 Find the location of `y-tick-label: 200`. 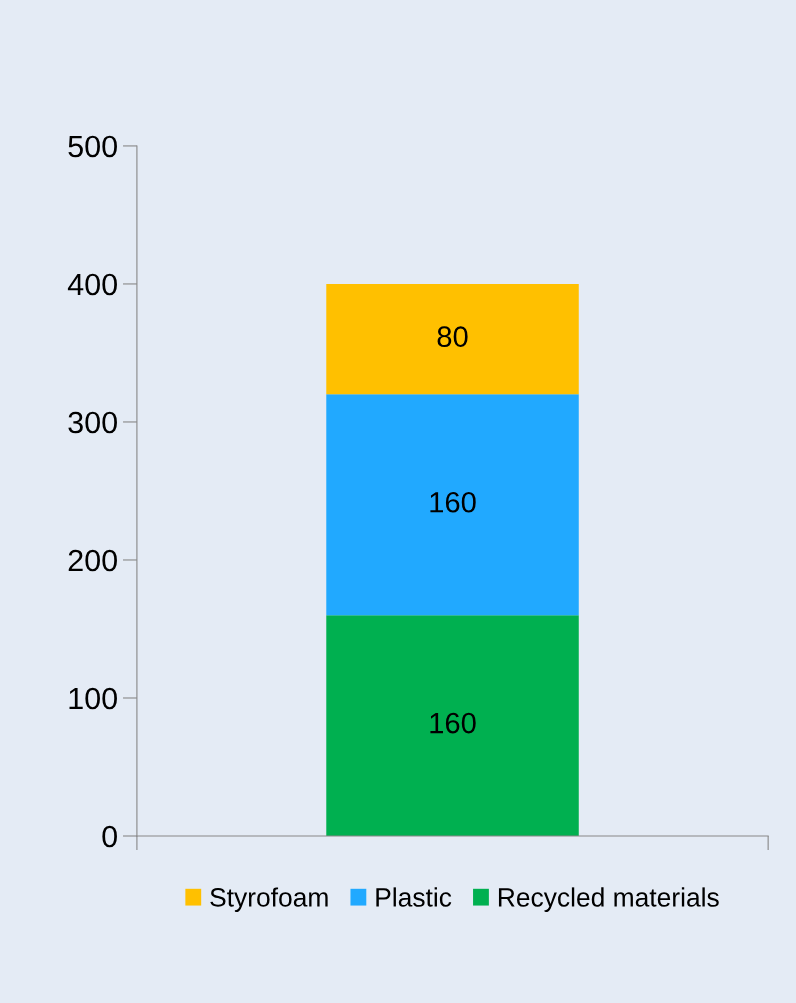

y-tick-label: 200 is located at coordinates (92, 560).